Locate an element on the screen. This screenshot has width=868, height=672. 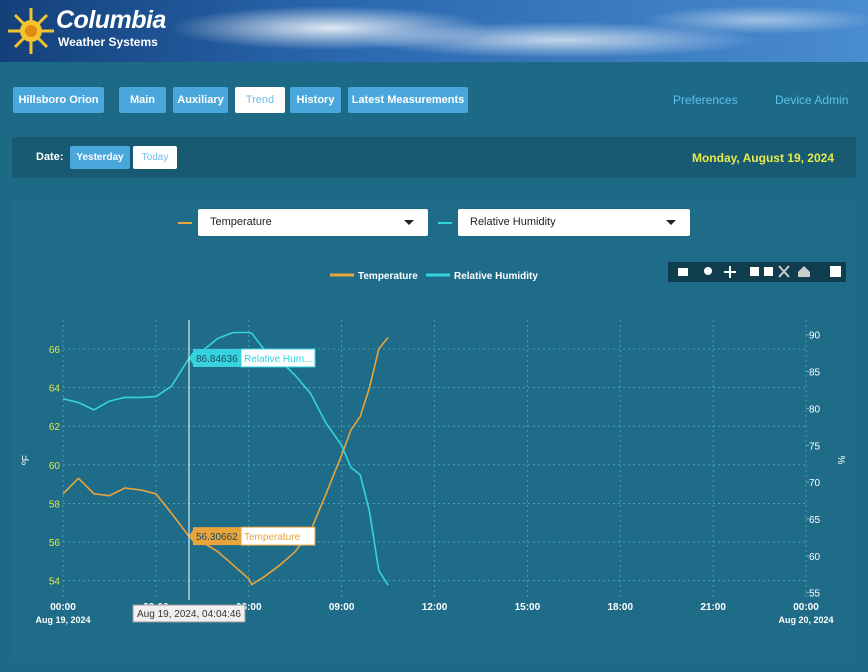
x-date-label: Aug 19, 2024 is located at coordinates (62, 620).